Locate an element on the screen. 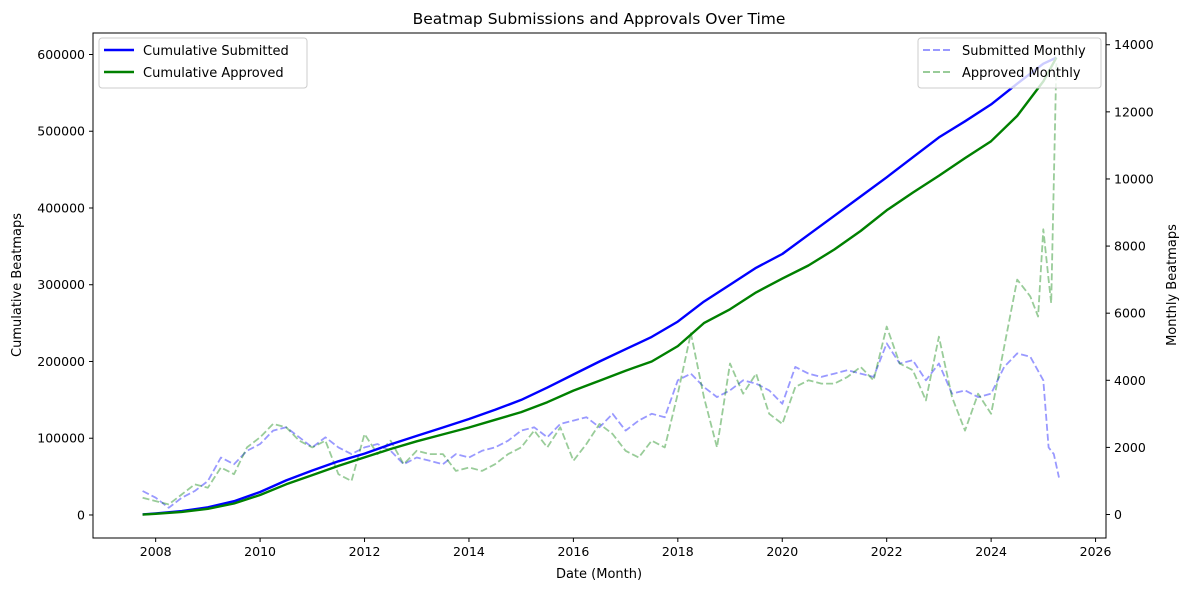  x-tick-label: 2020 is located at coordinates (782, 551).